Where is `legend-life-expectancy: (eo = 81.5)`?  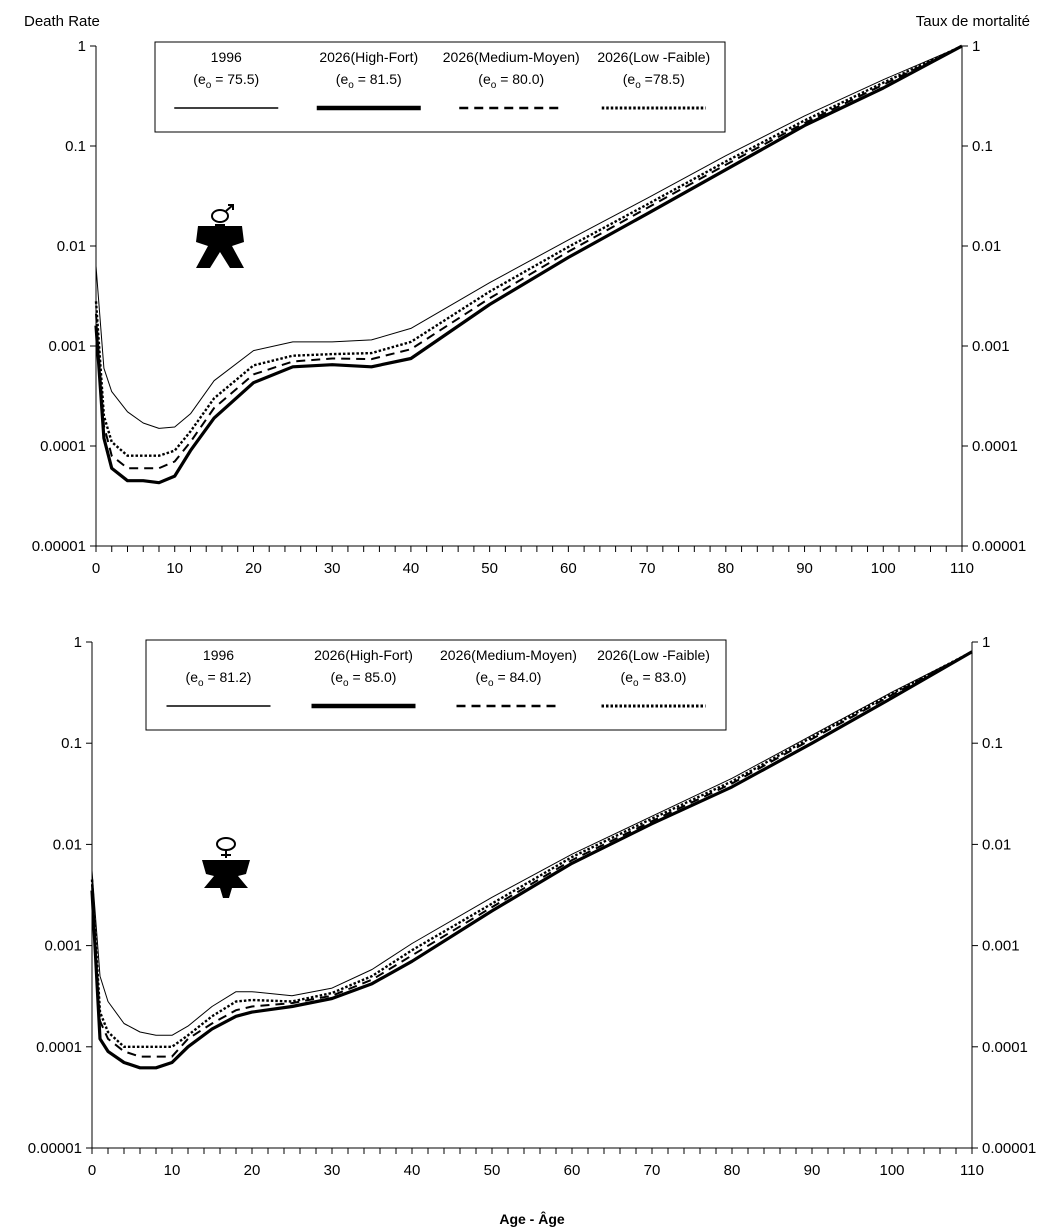 legend-life-expectancy: (eo = 81.5) is located at coordinates (369, 81).